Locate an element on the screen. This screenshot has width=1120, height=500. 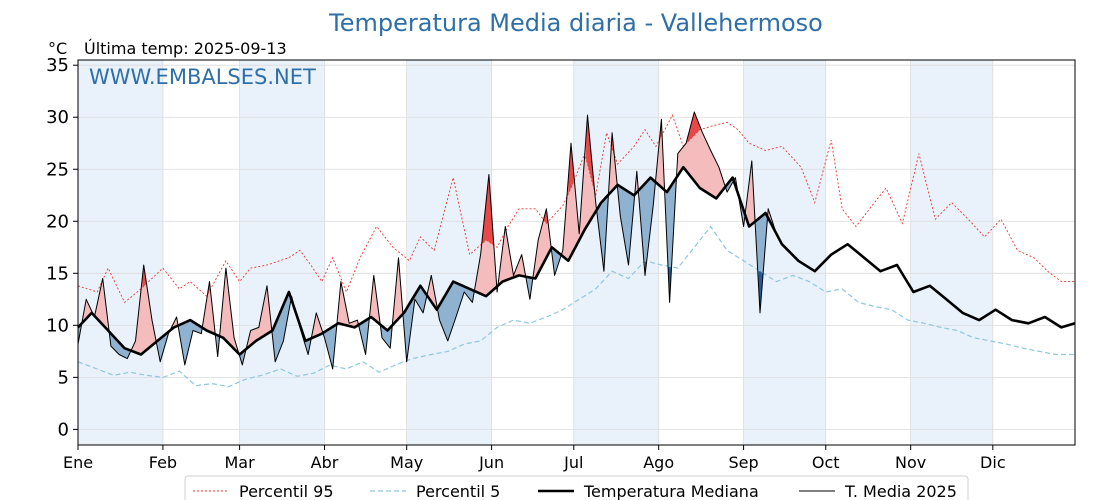
xtick-label-feb: Feb is located at coordinates (163, 462).